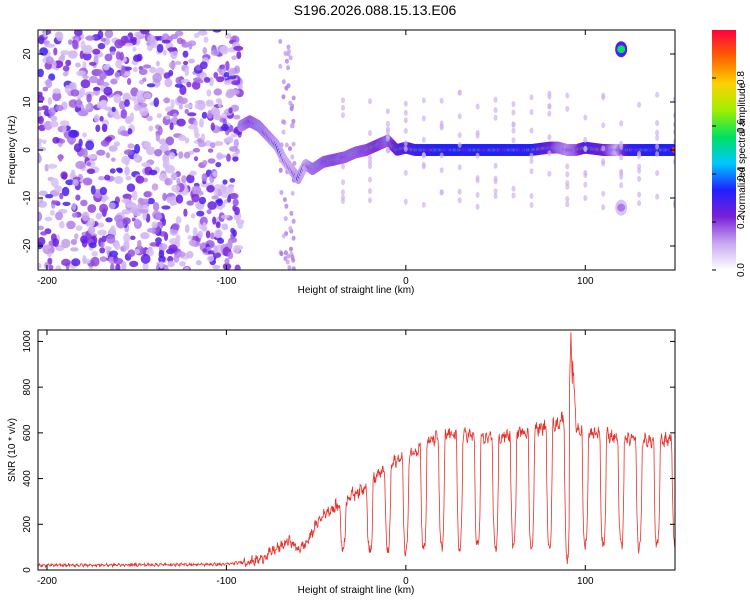  I want to click on y-tick-label: 0, so click(27, 570).